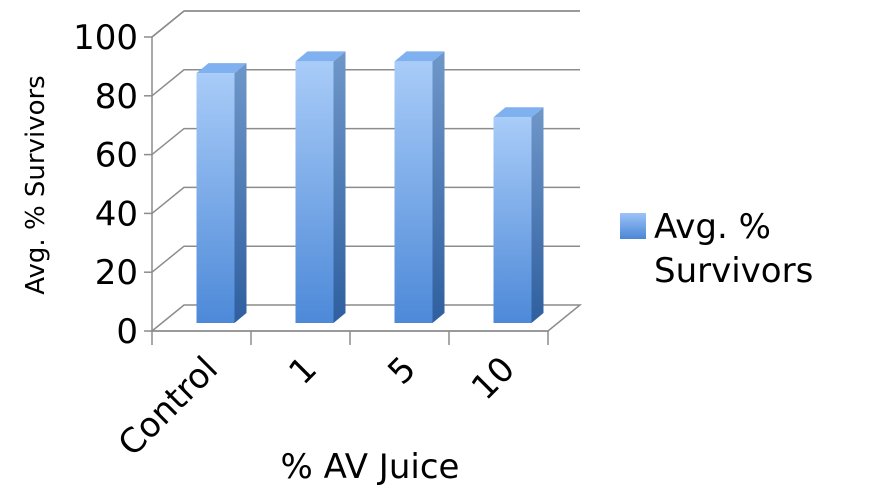  I want to click on x-tick-label: 10, so click(493, 378).